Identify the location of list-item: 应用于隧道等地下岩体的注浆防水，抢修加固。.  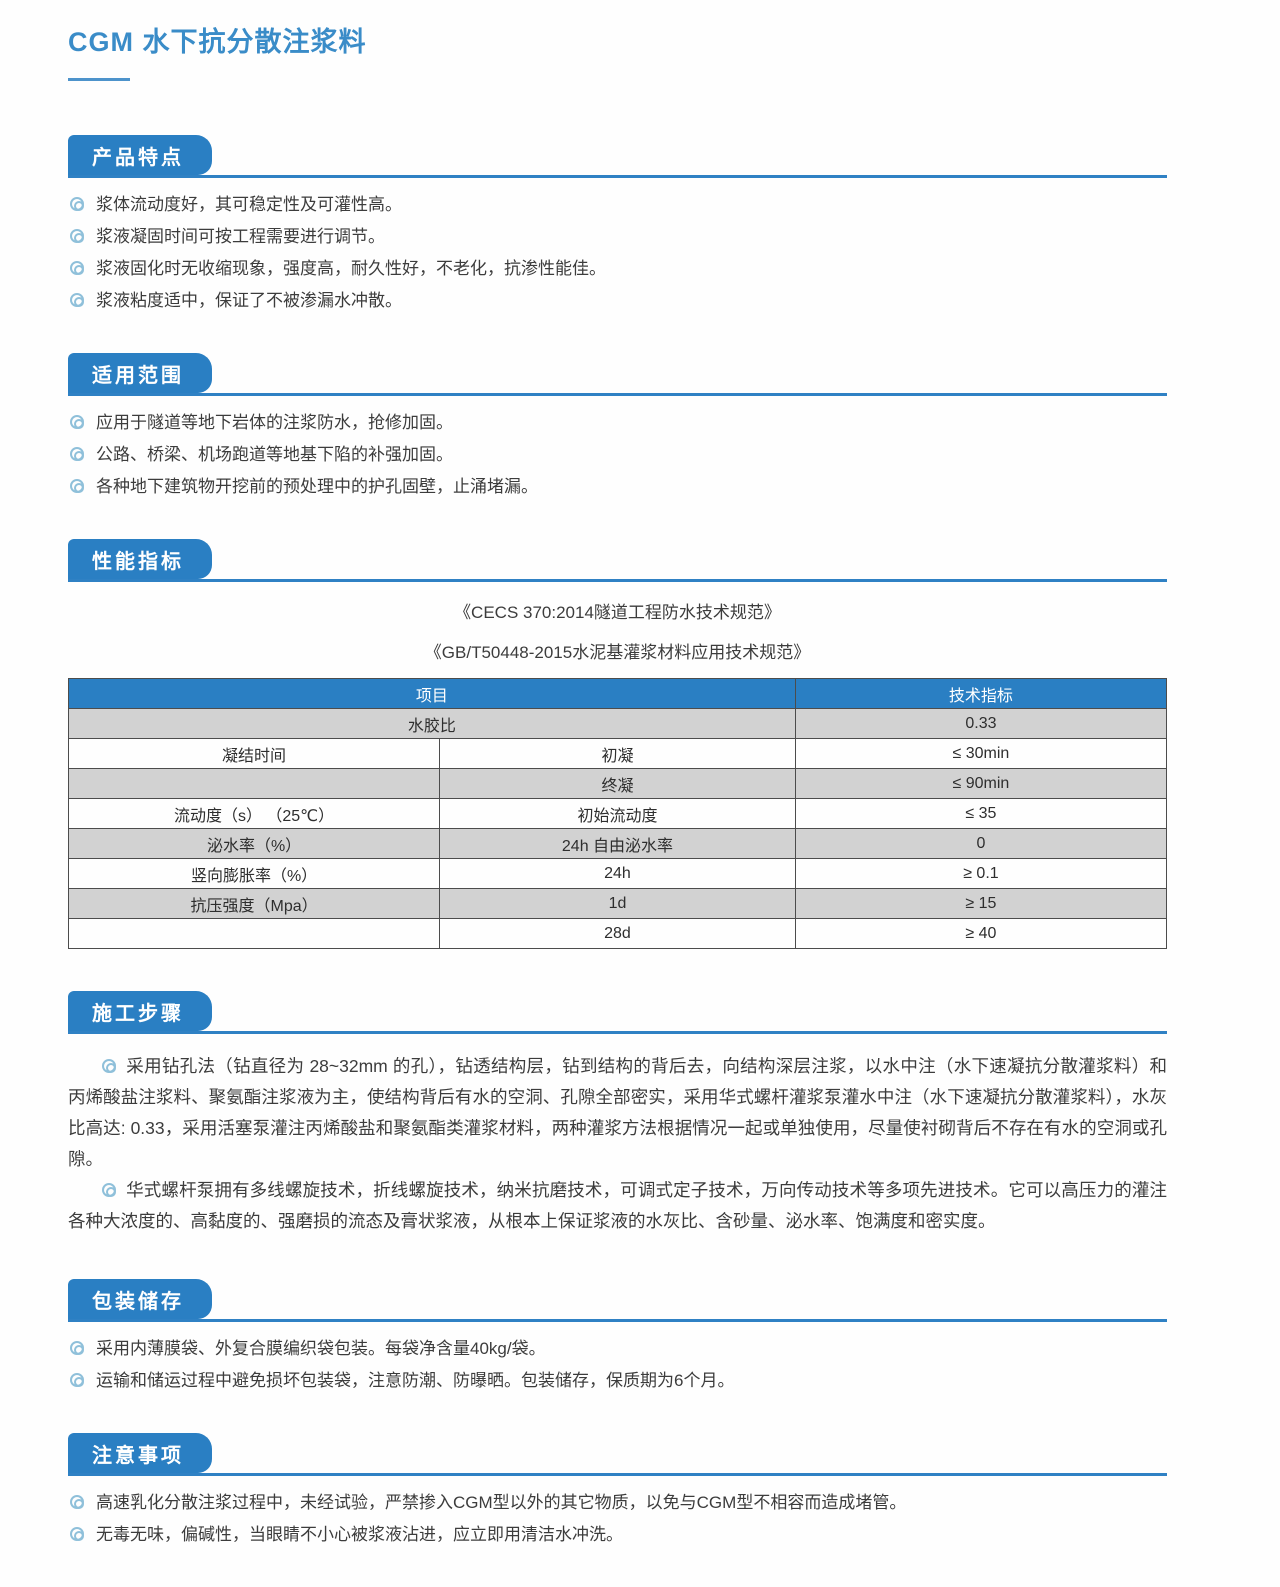
(617, 423).